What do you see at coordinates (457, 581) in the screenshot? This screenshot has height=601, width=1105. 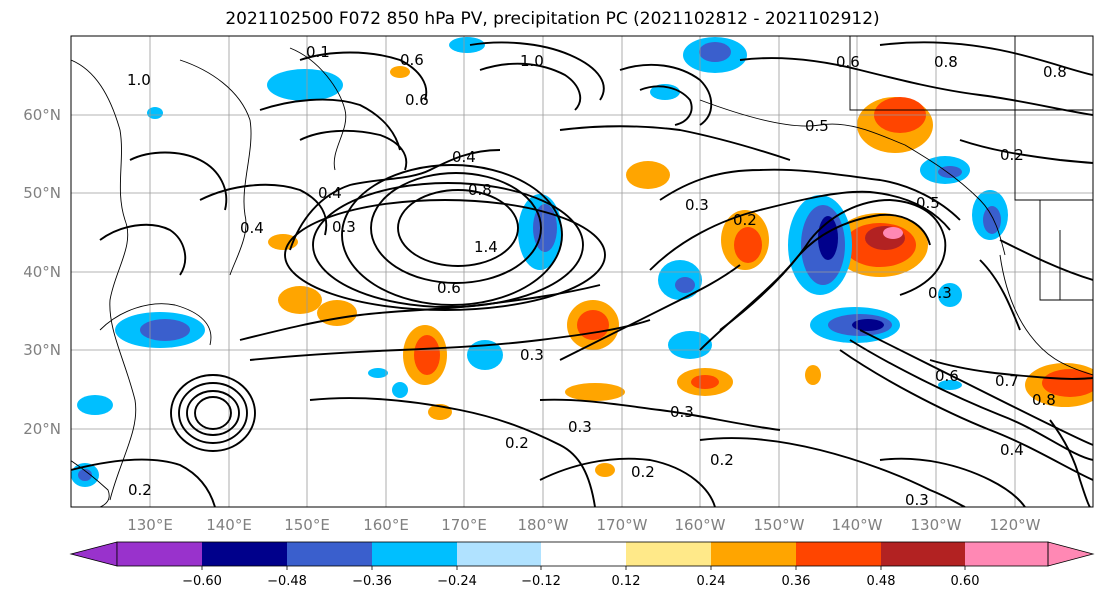 I see `colorbar-tick: −0.24` at bounding box center [457, 581].